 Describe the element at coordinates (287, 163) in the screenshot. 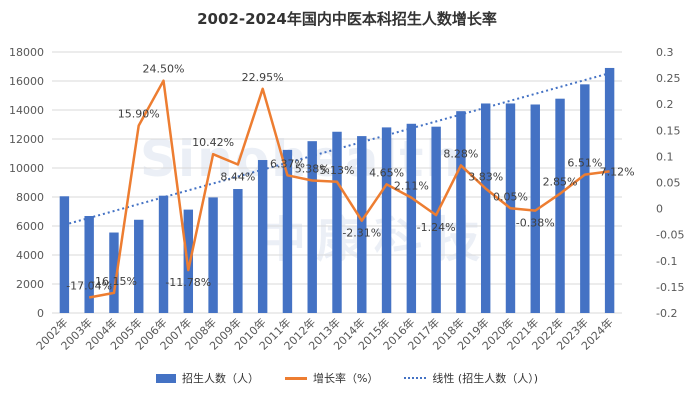

I see `growth-rate-data-label: 6.37%` at that location.